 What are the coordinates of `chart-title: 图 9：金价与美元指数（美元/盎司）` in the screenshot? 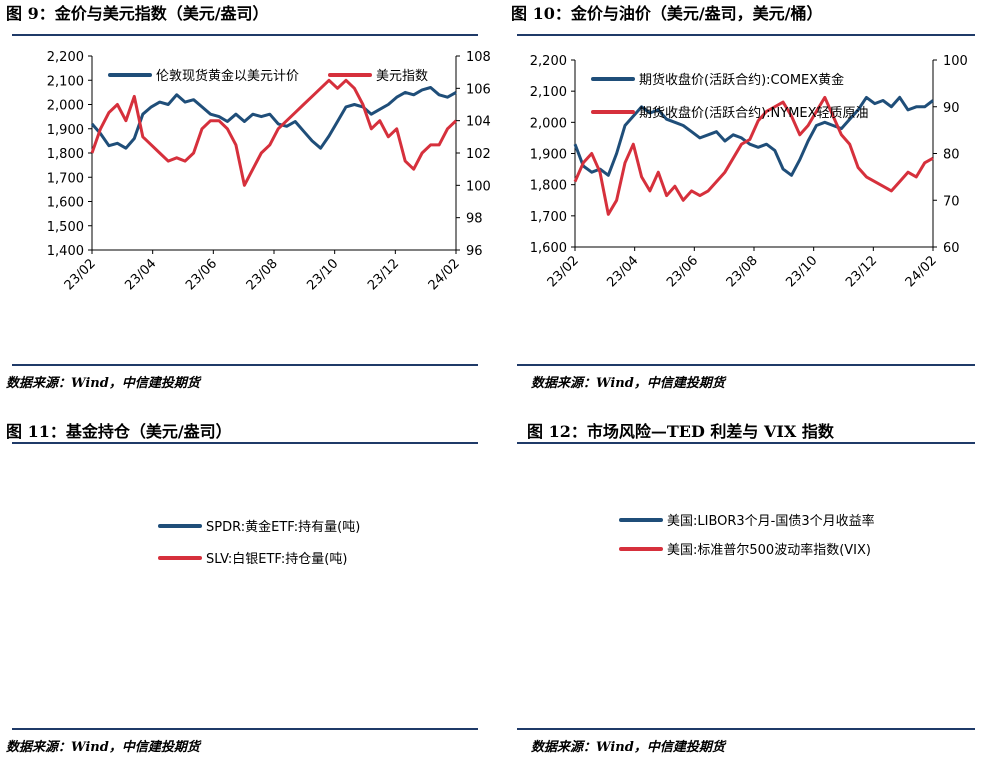 It's located at (137, 13).